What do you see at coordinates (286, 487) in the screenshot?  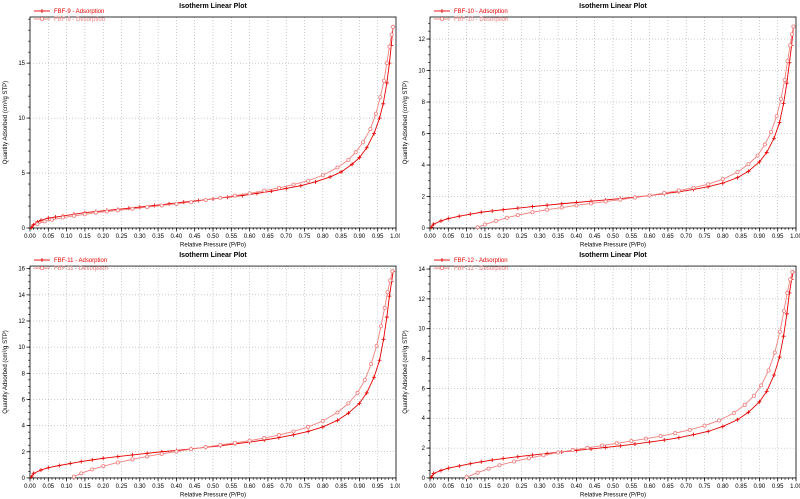 I see `svg-text: 0.70` at bounding box center [286, 487].